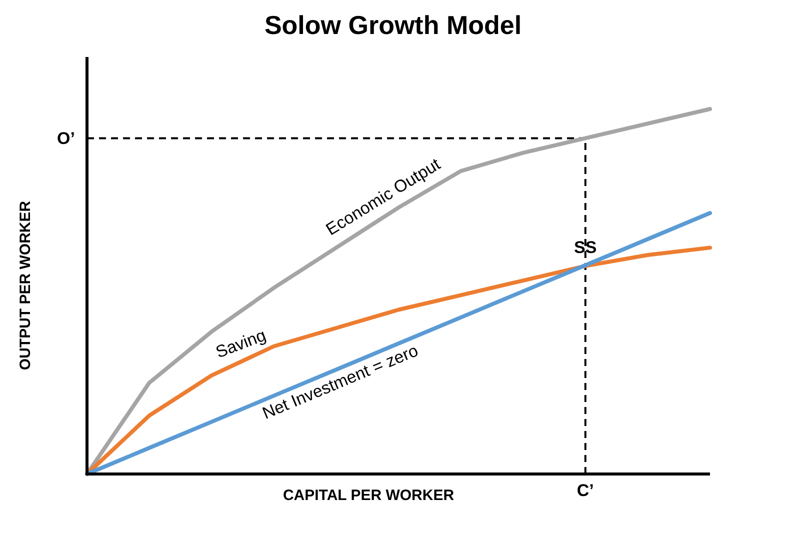 The width and height of the screenshot is (802, 545). What do you see at coordinates (25, 285) in the screenshot?
I see `y-axis-title: OUTPUT PER WORKER` at bounding box center [25, 285].